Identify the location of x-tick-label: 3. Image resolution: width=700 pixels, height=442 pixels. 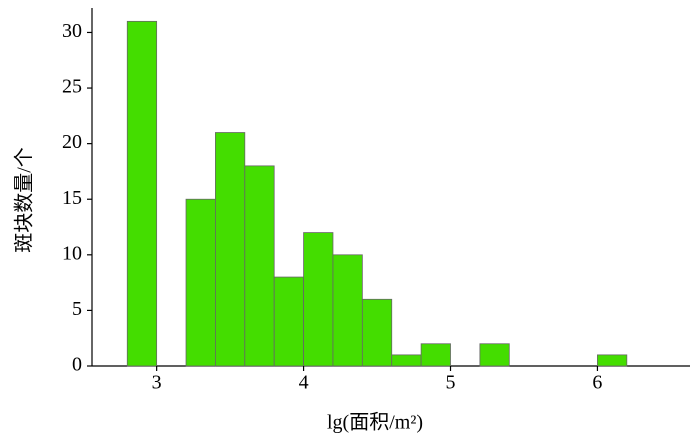
(157, 383).